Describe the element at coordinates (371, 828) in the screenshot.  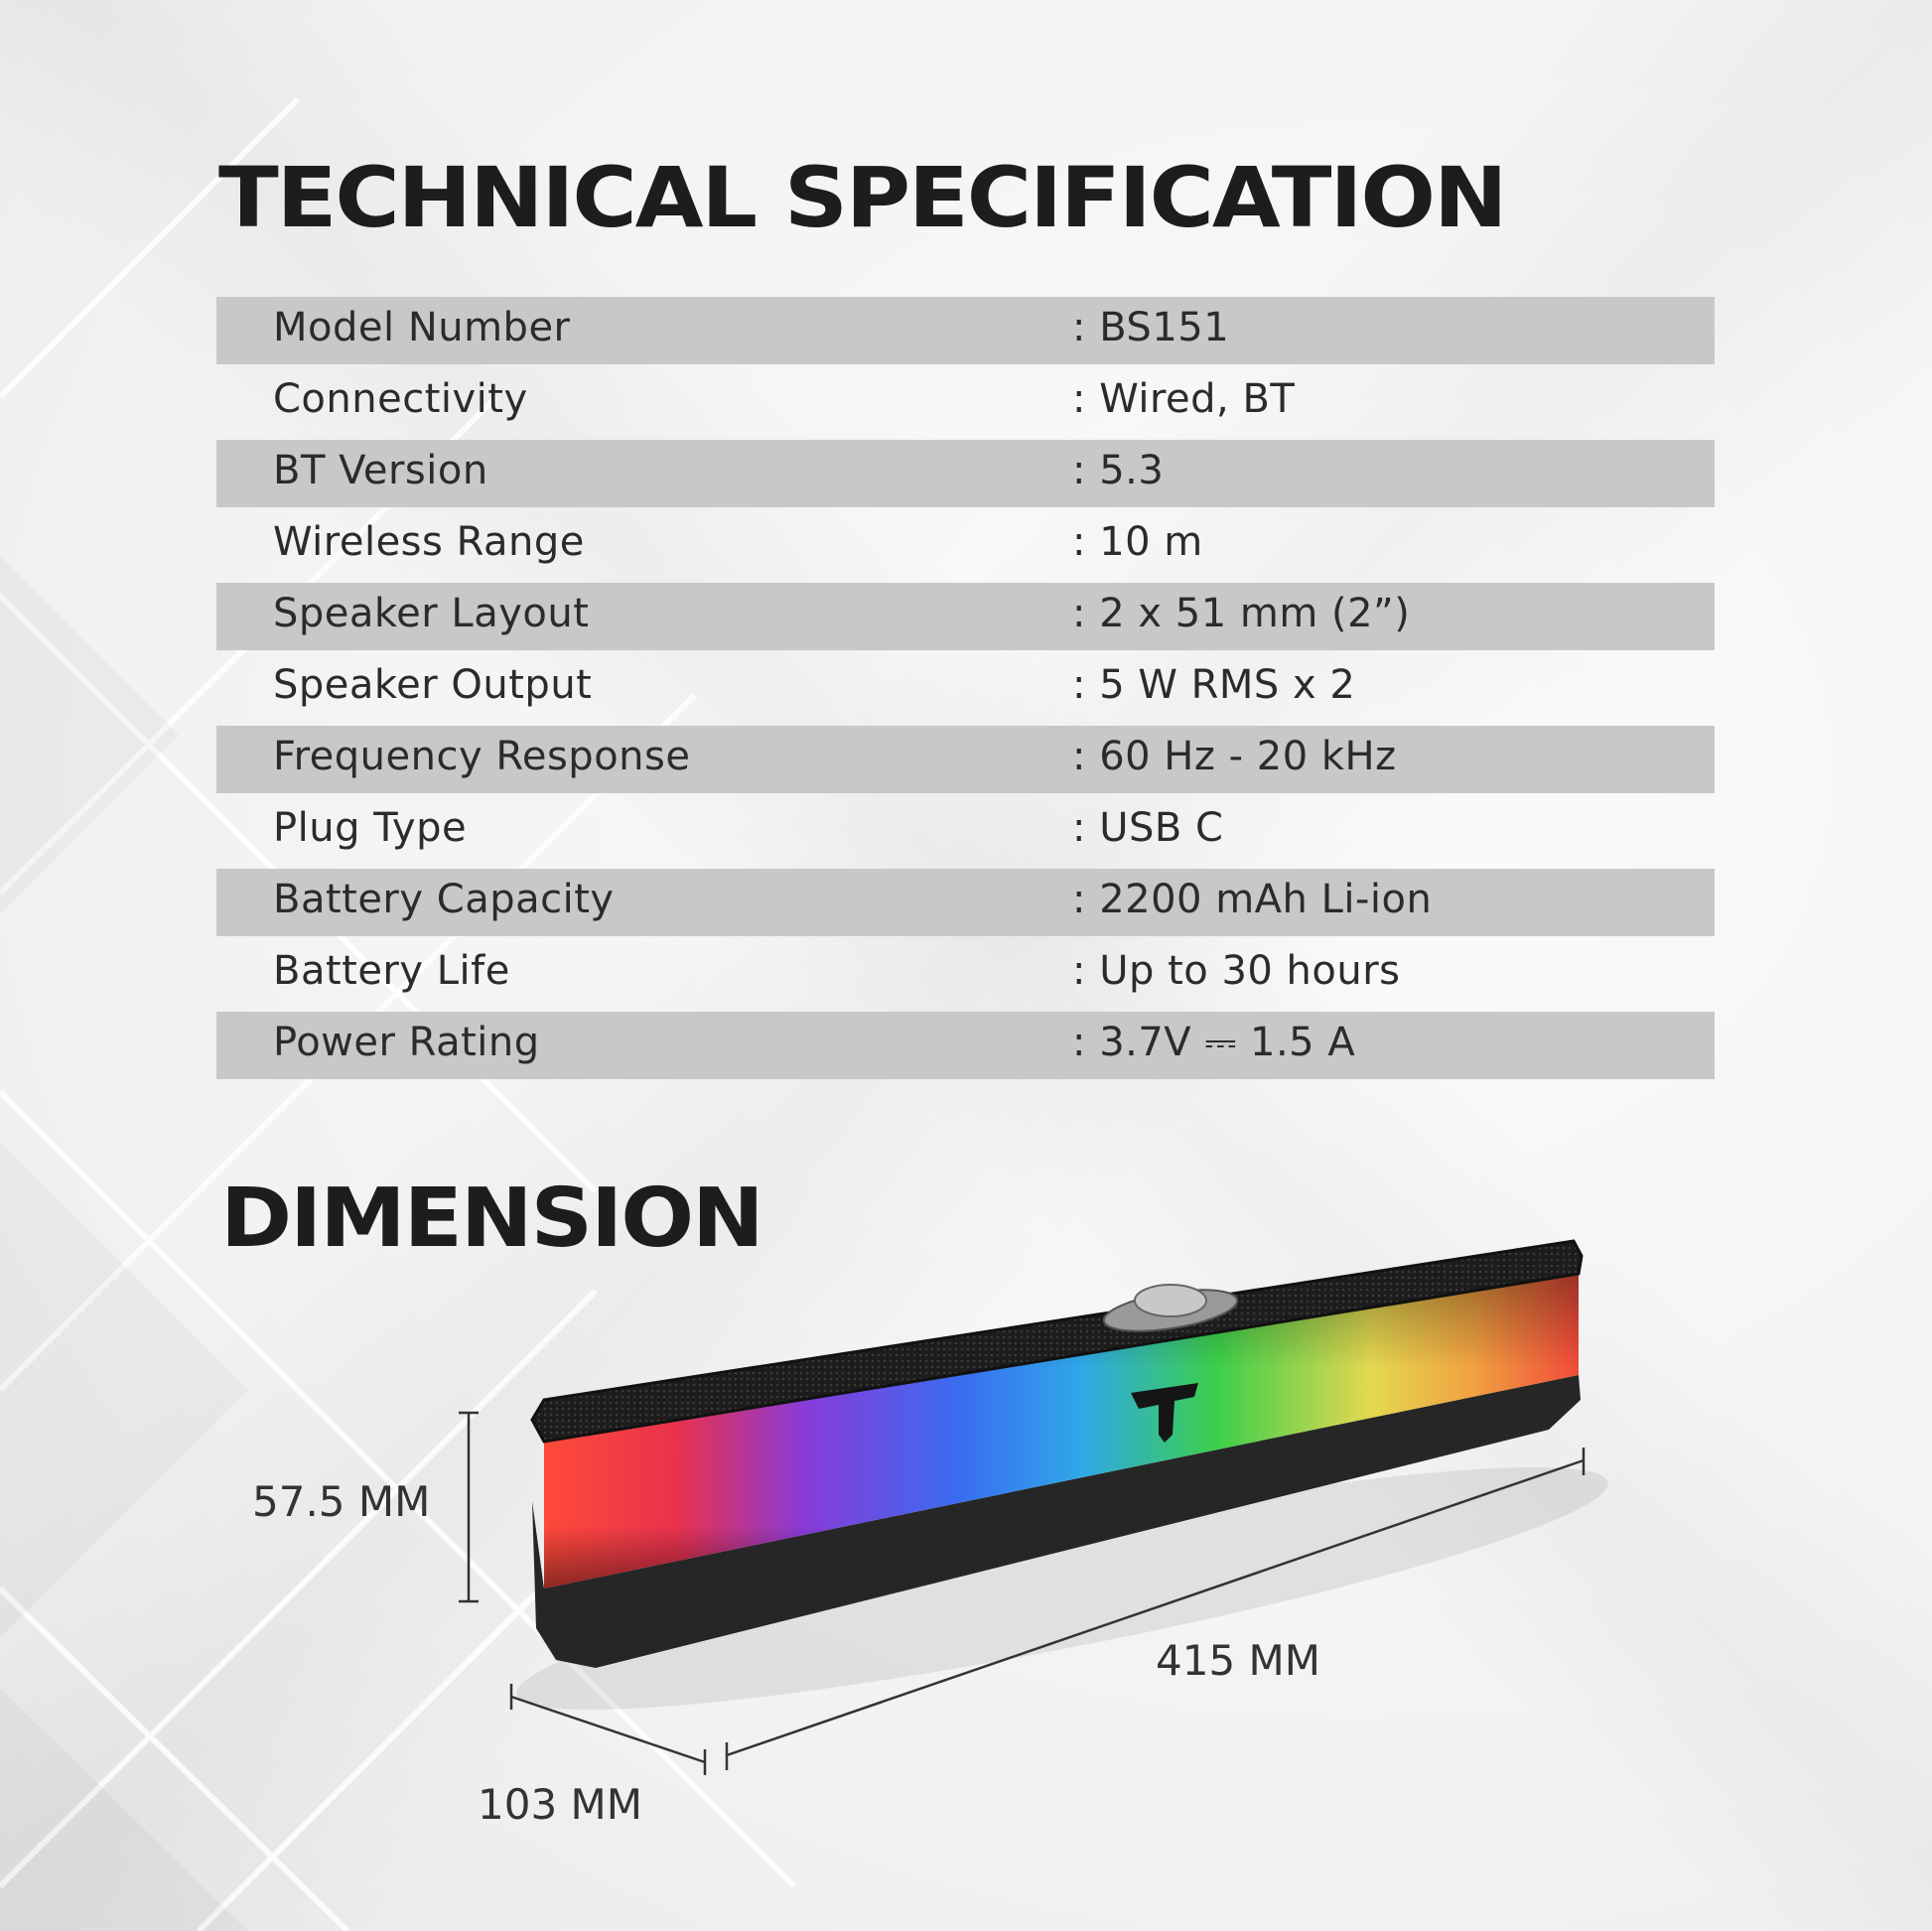
I see `spec-label: Plug Type` at that location.